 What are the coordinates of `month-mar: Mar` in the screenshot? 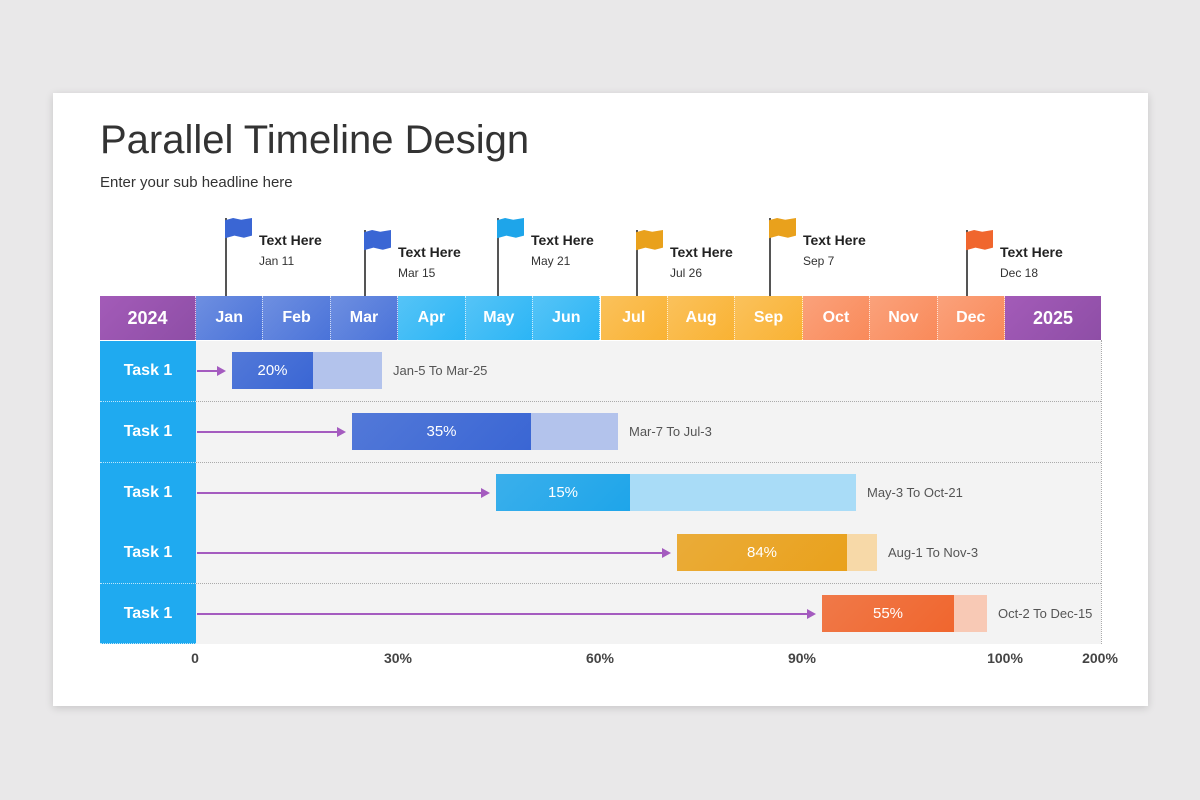 It's located at (364, 318).